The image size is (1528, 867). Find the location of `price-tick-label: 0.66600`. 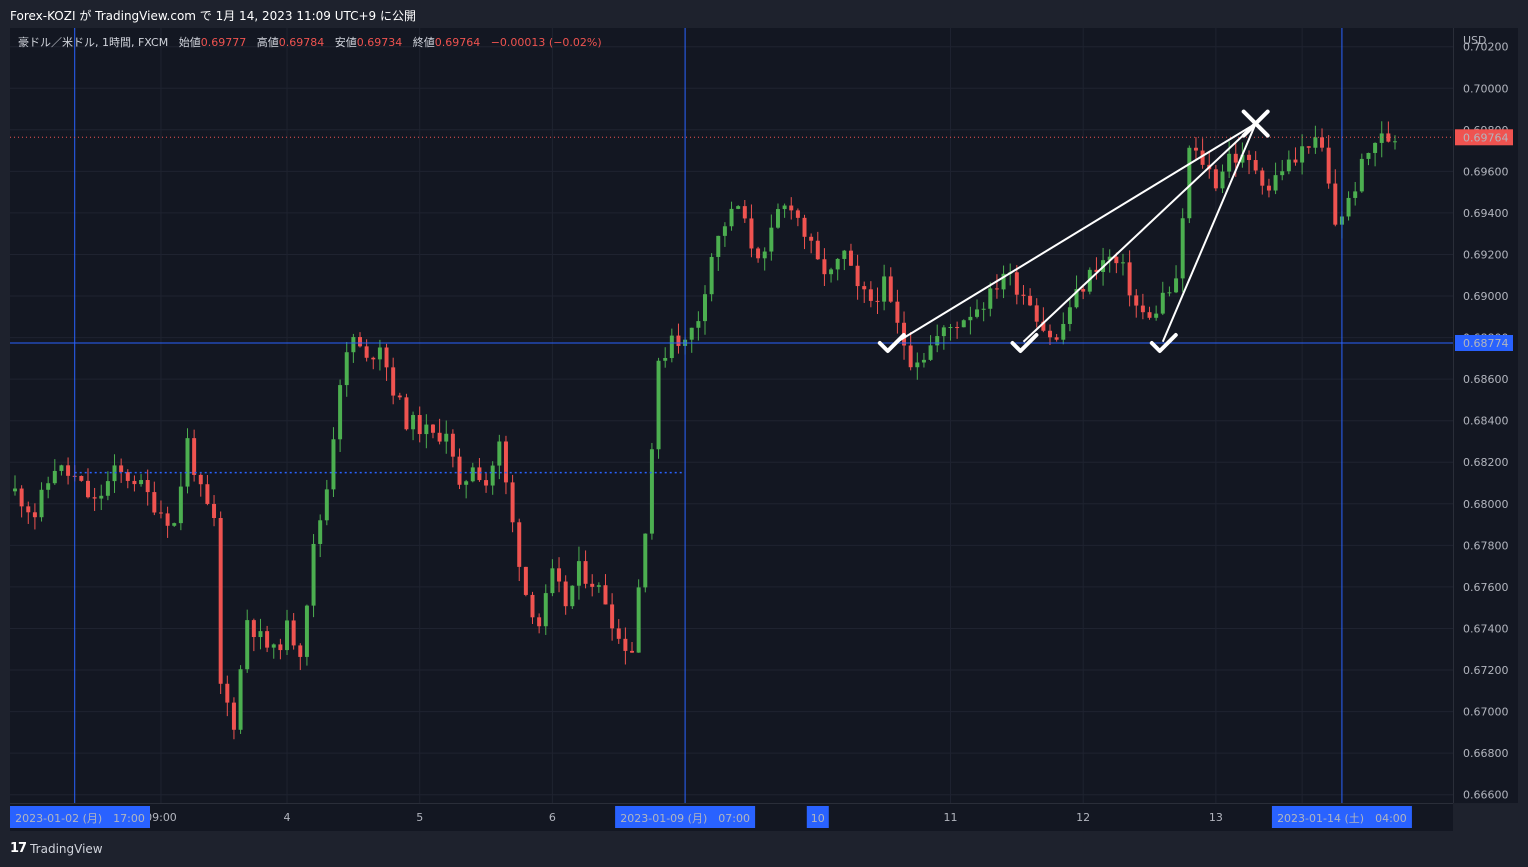

price-tick-label: 0.66600 is located at coordinates (1486, 795).